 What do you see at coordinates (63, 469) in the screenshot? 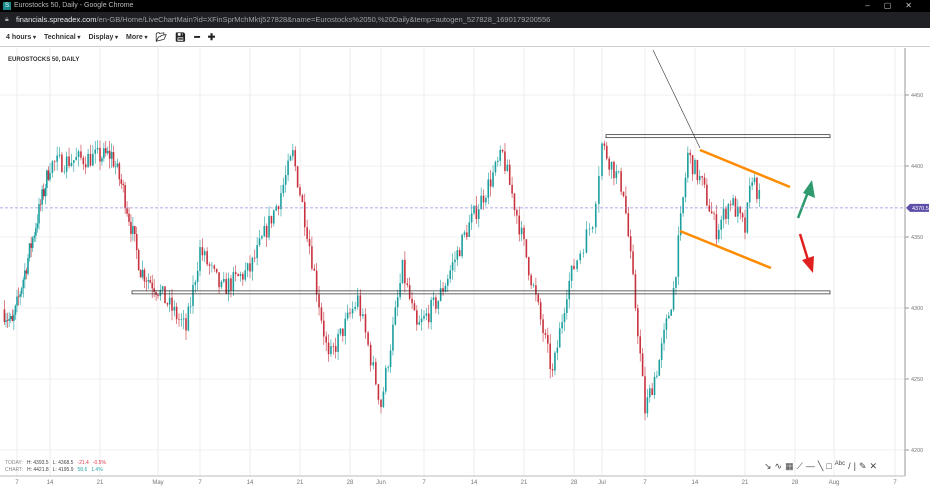
I see `chart-low: L: 4195.9` at bounding box center [63, 469].